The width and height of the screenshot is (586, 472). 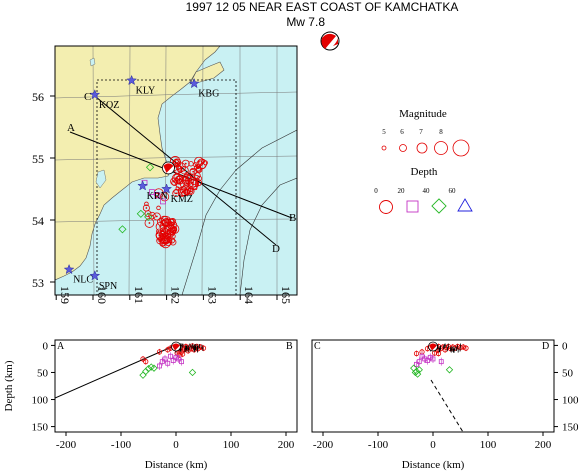 I want to click on station-nlc-label: NLC, so click(x=83, y=280).